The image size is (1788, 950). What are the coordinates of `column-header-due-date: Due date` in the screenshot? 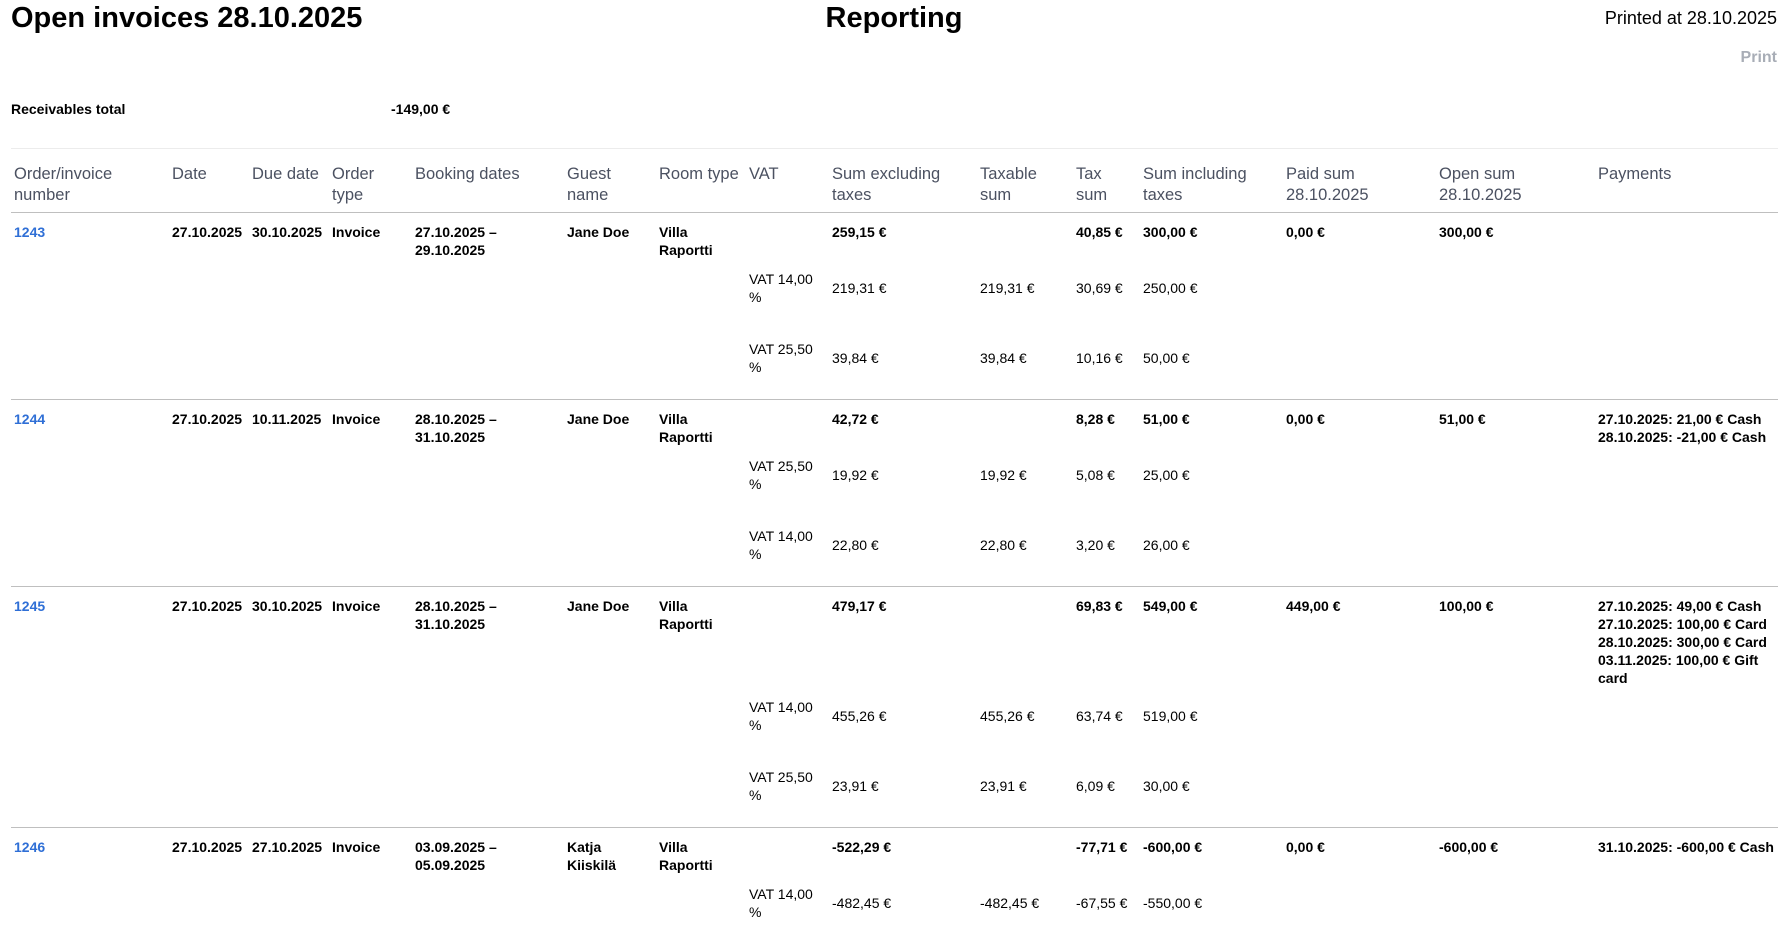 It's located at (289, 185).